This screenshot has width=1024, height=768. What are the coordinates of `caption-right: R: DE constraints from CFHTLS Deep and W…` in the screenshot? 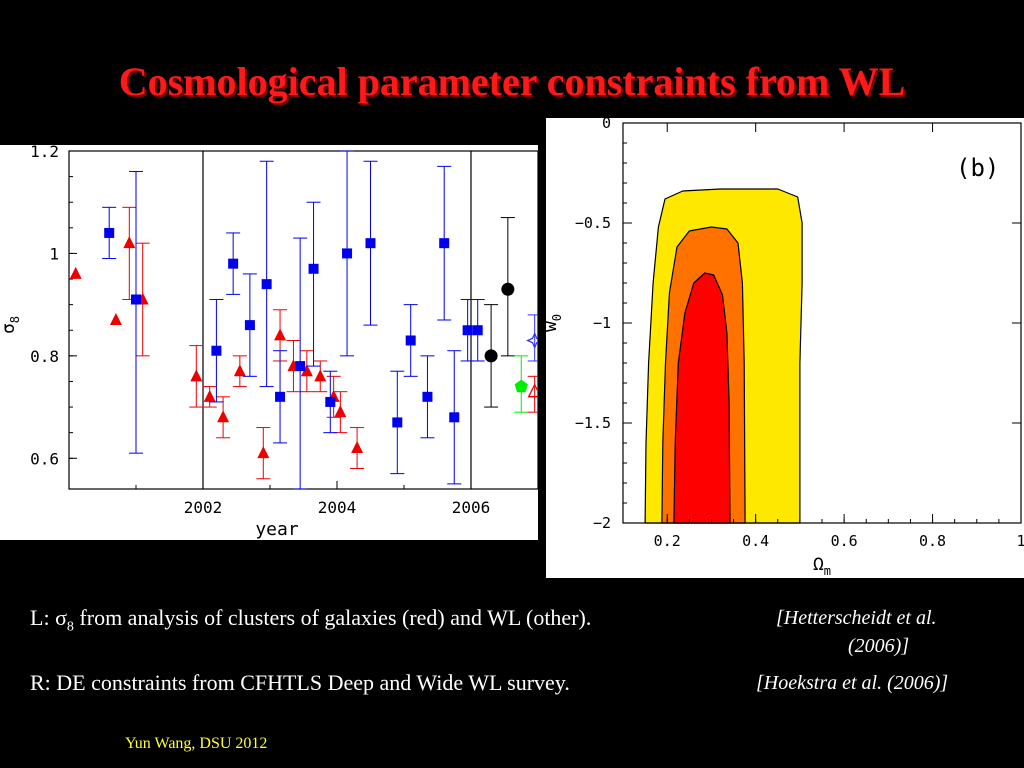 It's located at (300, 683).